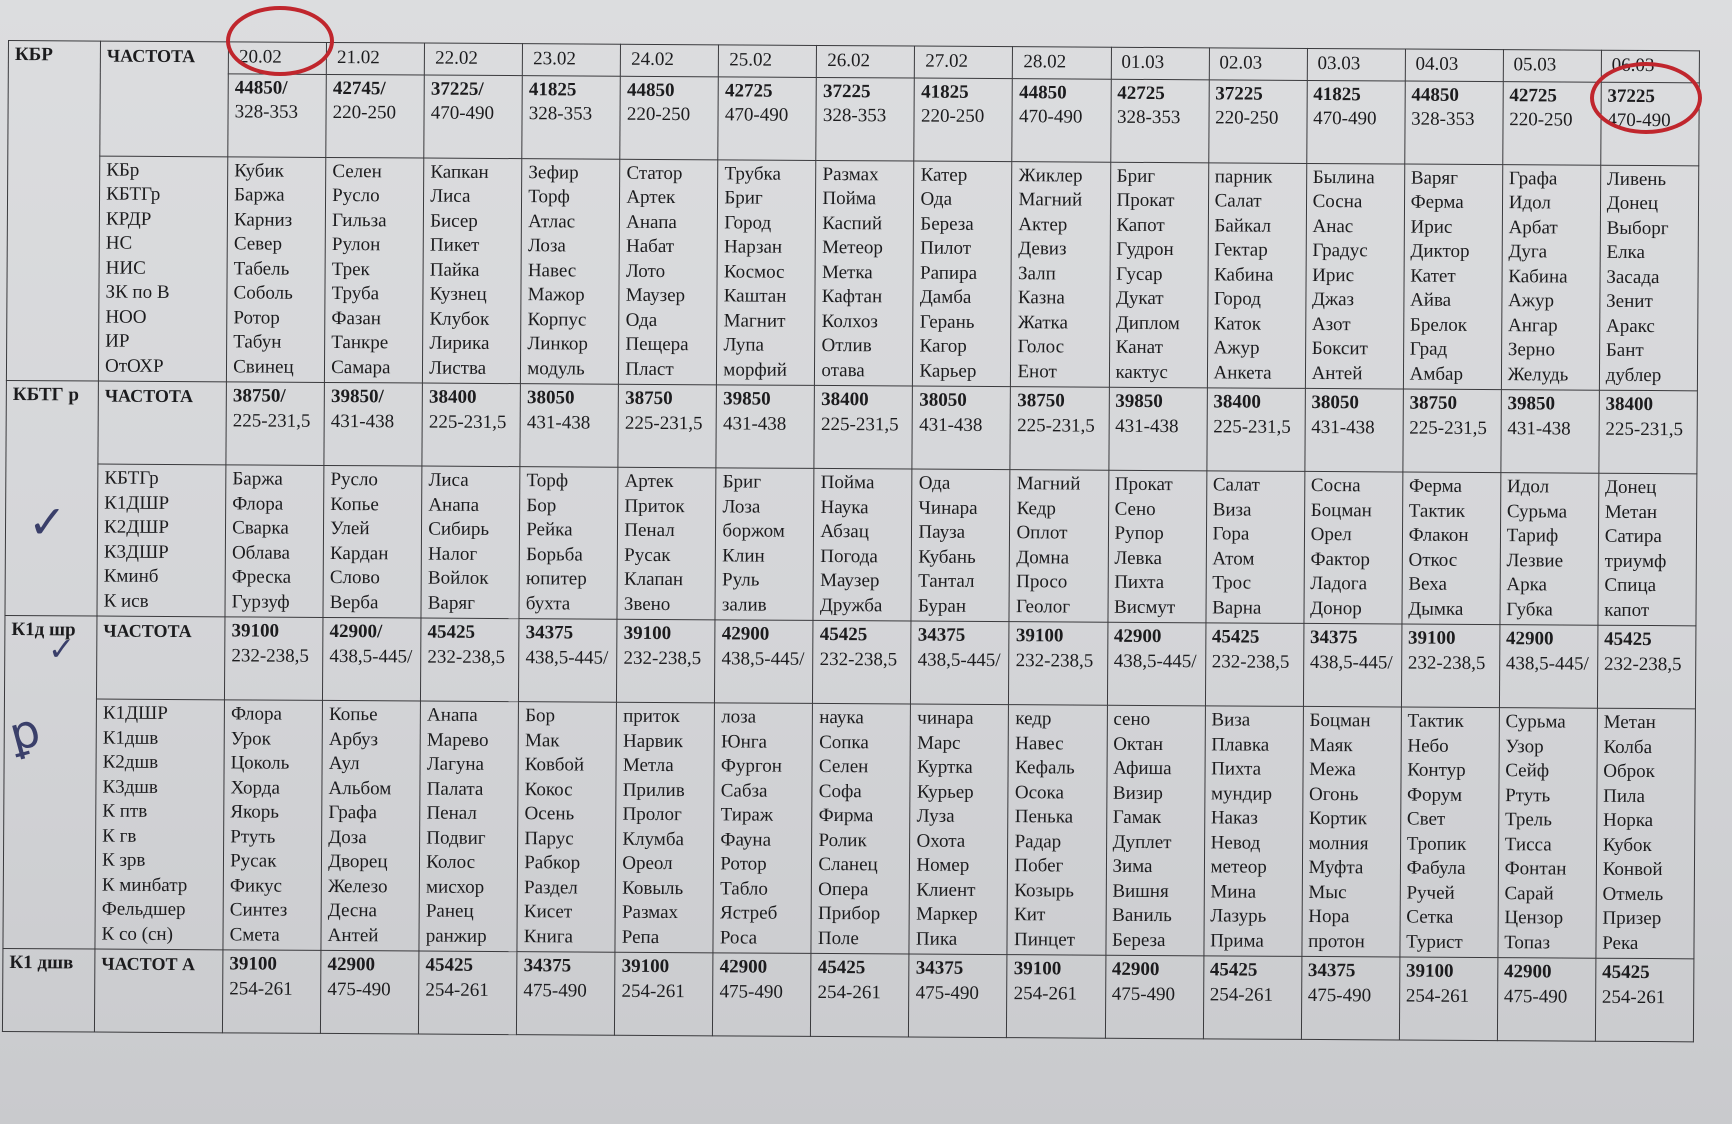 The image size is (1732, 1124). Describe the element at coordinates (1428, 746) in the screenshot. I see `callsign: Небо` at that location.